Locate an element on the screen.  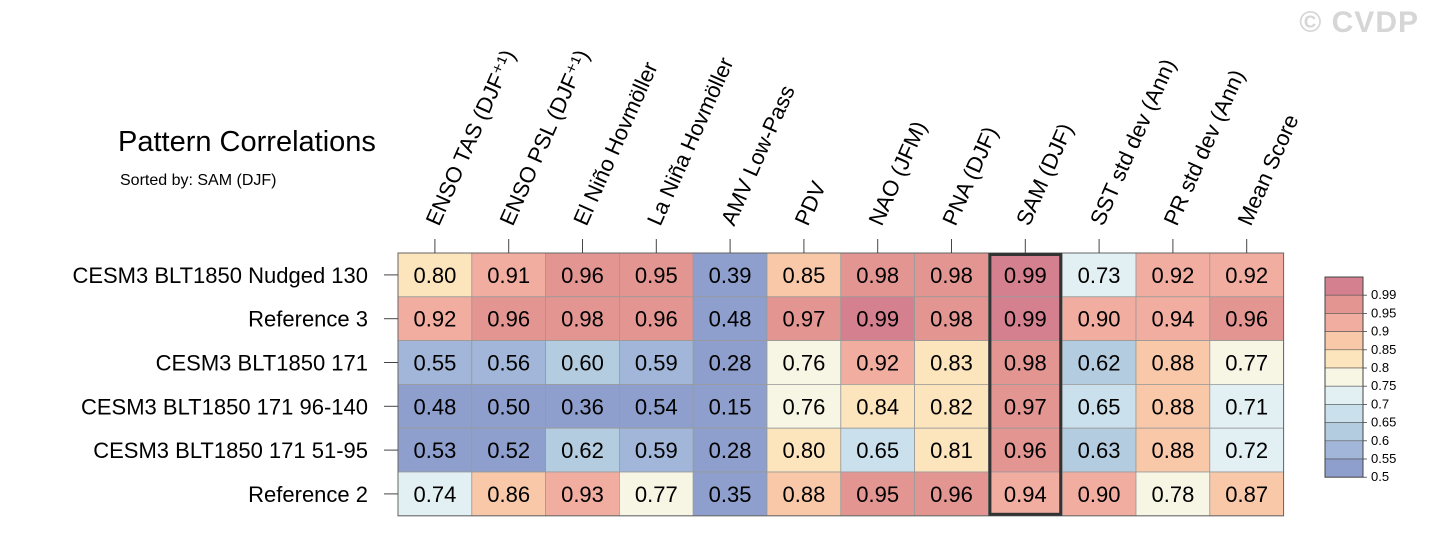
sorted-column-highlight is located at coordinates (1025, 384).